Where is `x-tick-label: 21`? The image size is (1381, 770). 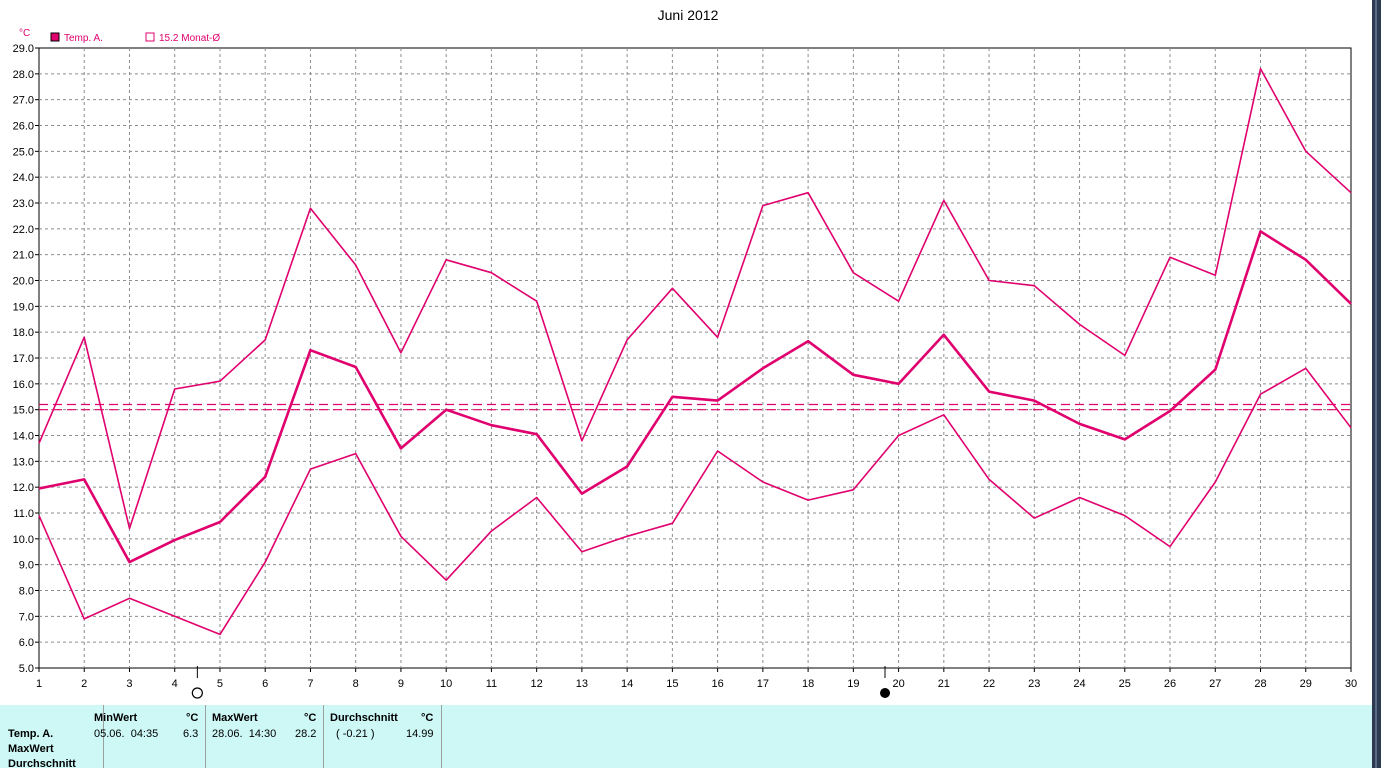
x-tick-label: 21 is located at coordinates (944, 684).